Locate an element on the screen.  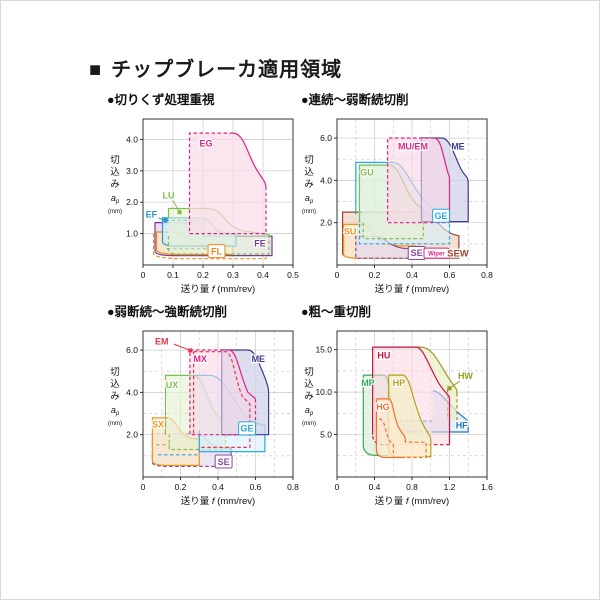
svg-text: SX is located at coordinates (158, 424).